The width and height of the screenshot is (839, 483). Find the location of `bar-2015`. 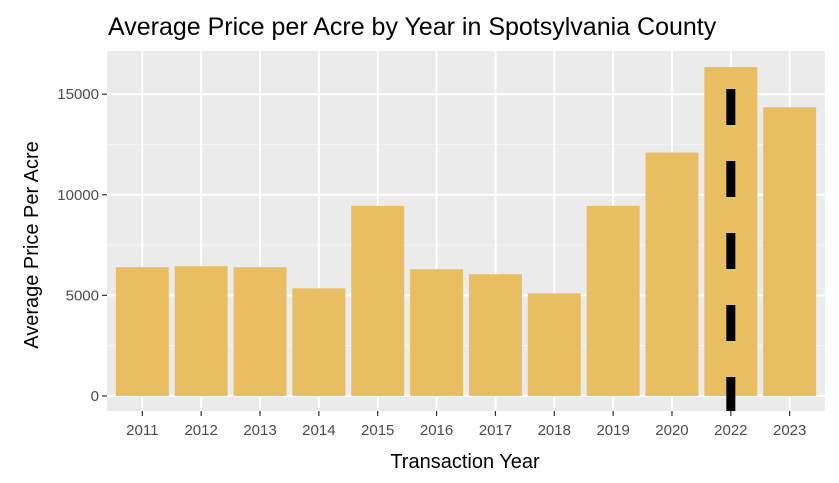

bar-2015 is located at coordinates (378, 300).